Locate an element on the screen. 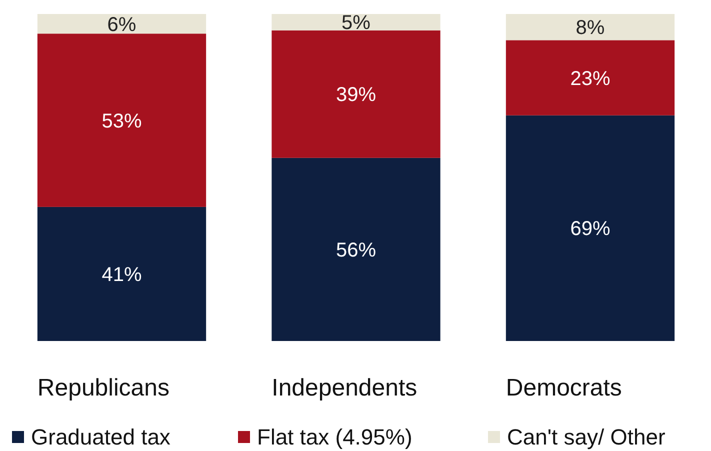  data-label: 23% is located at coordinates (590, 79).